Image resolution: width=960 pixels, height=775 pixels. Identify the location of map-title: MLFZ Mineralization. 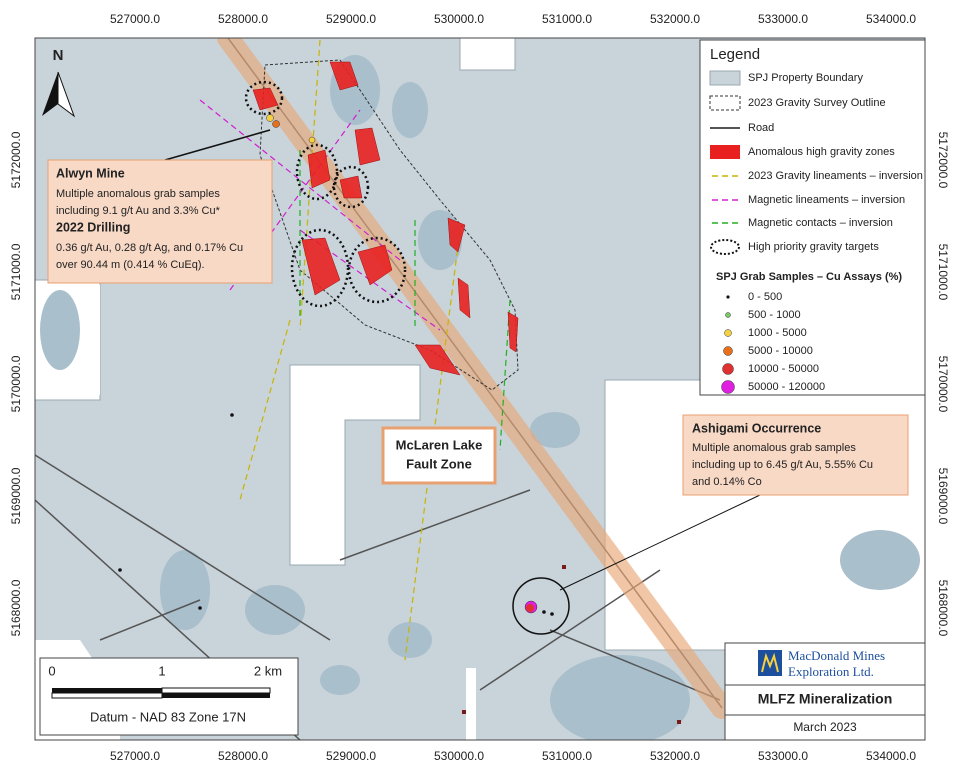
(825, 699).